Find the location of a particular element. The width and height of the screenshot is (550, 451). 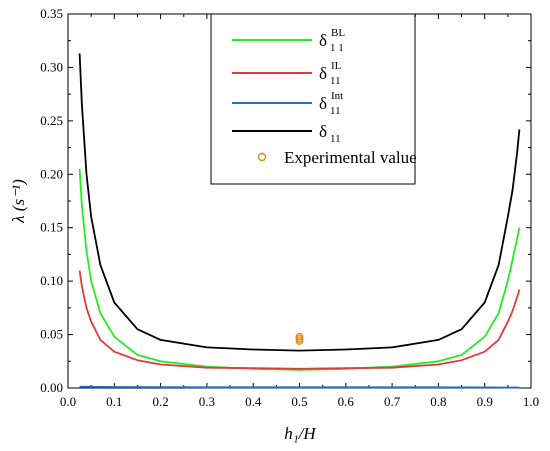

scatter-layer is located at coordinates (299, 338).